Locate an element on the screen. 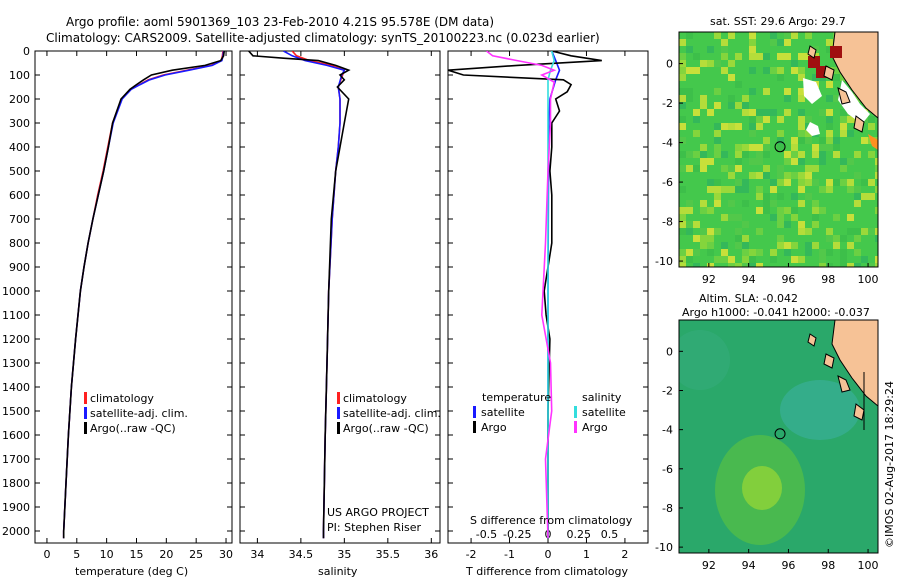 The image size is (900, 584). map-x-tick-label: 96 is located at coordinates (788, 565).